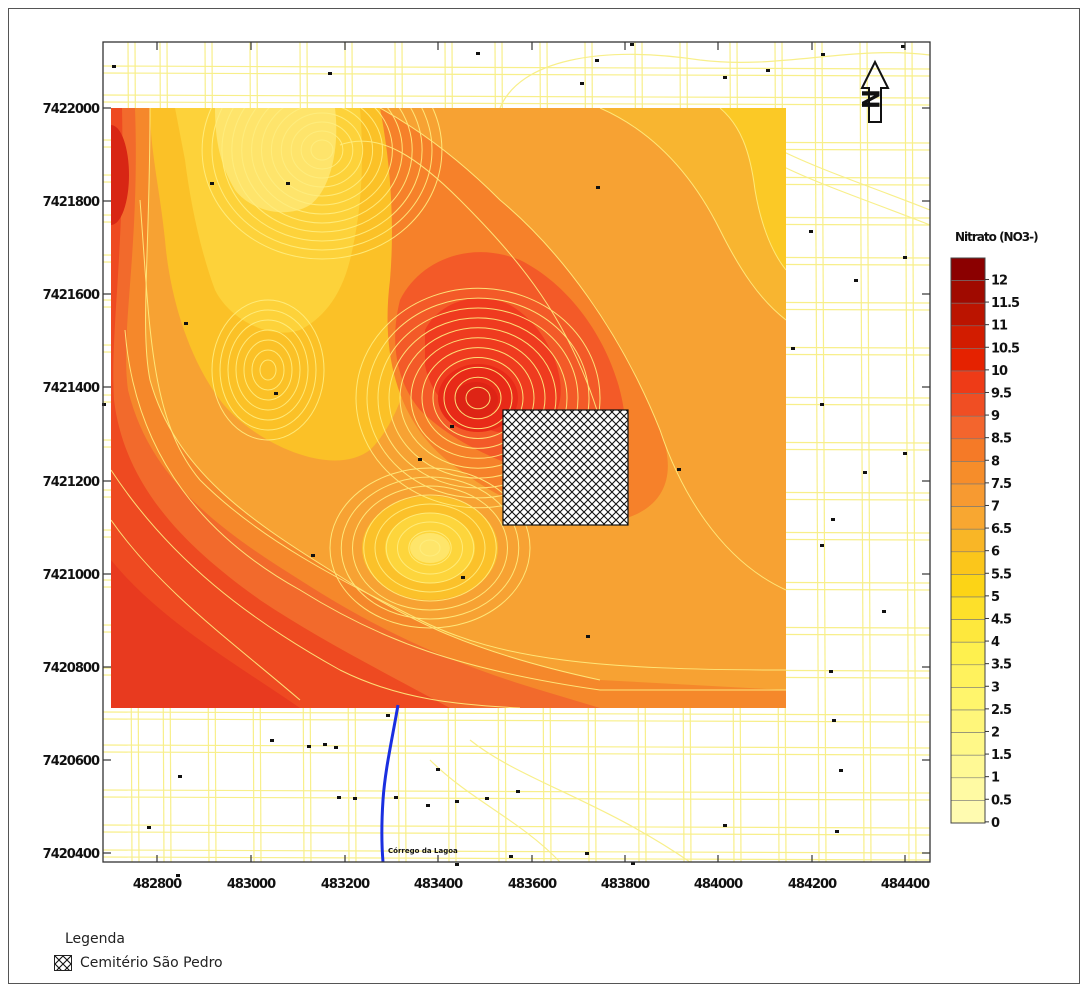 The image size is (1089, 992). What do you see at coordinates (995, 823) in the screenshot?
I see `colorbar-label: 0` at bounding box center [995, 823].